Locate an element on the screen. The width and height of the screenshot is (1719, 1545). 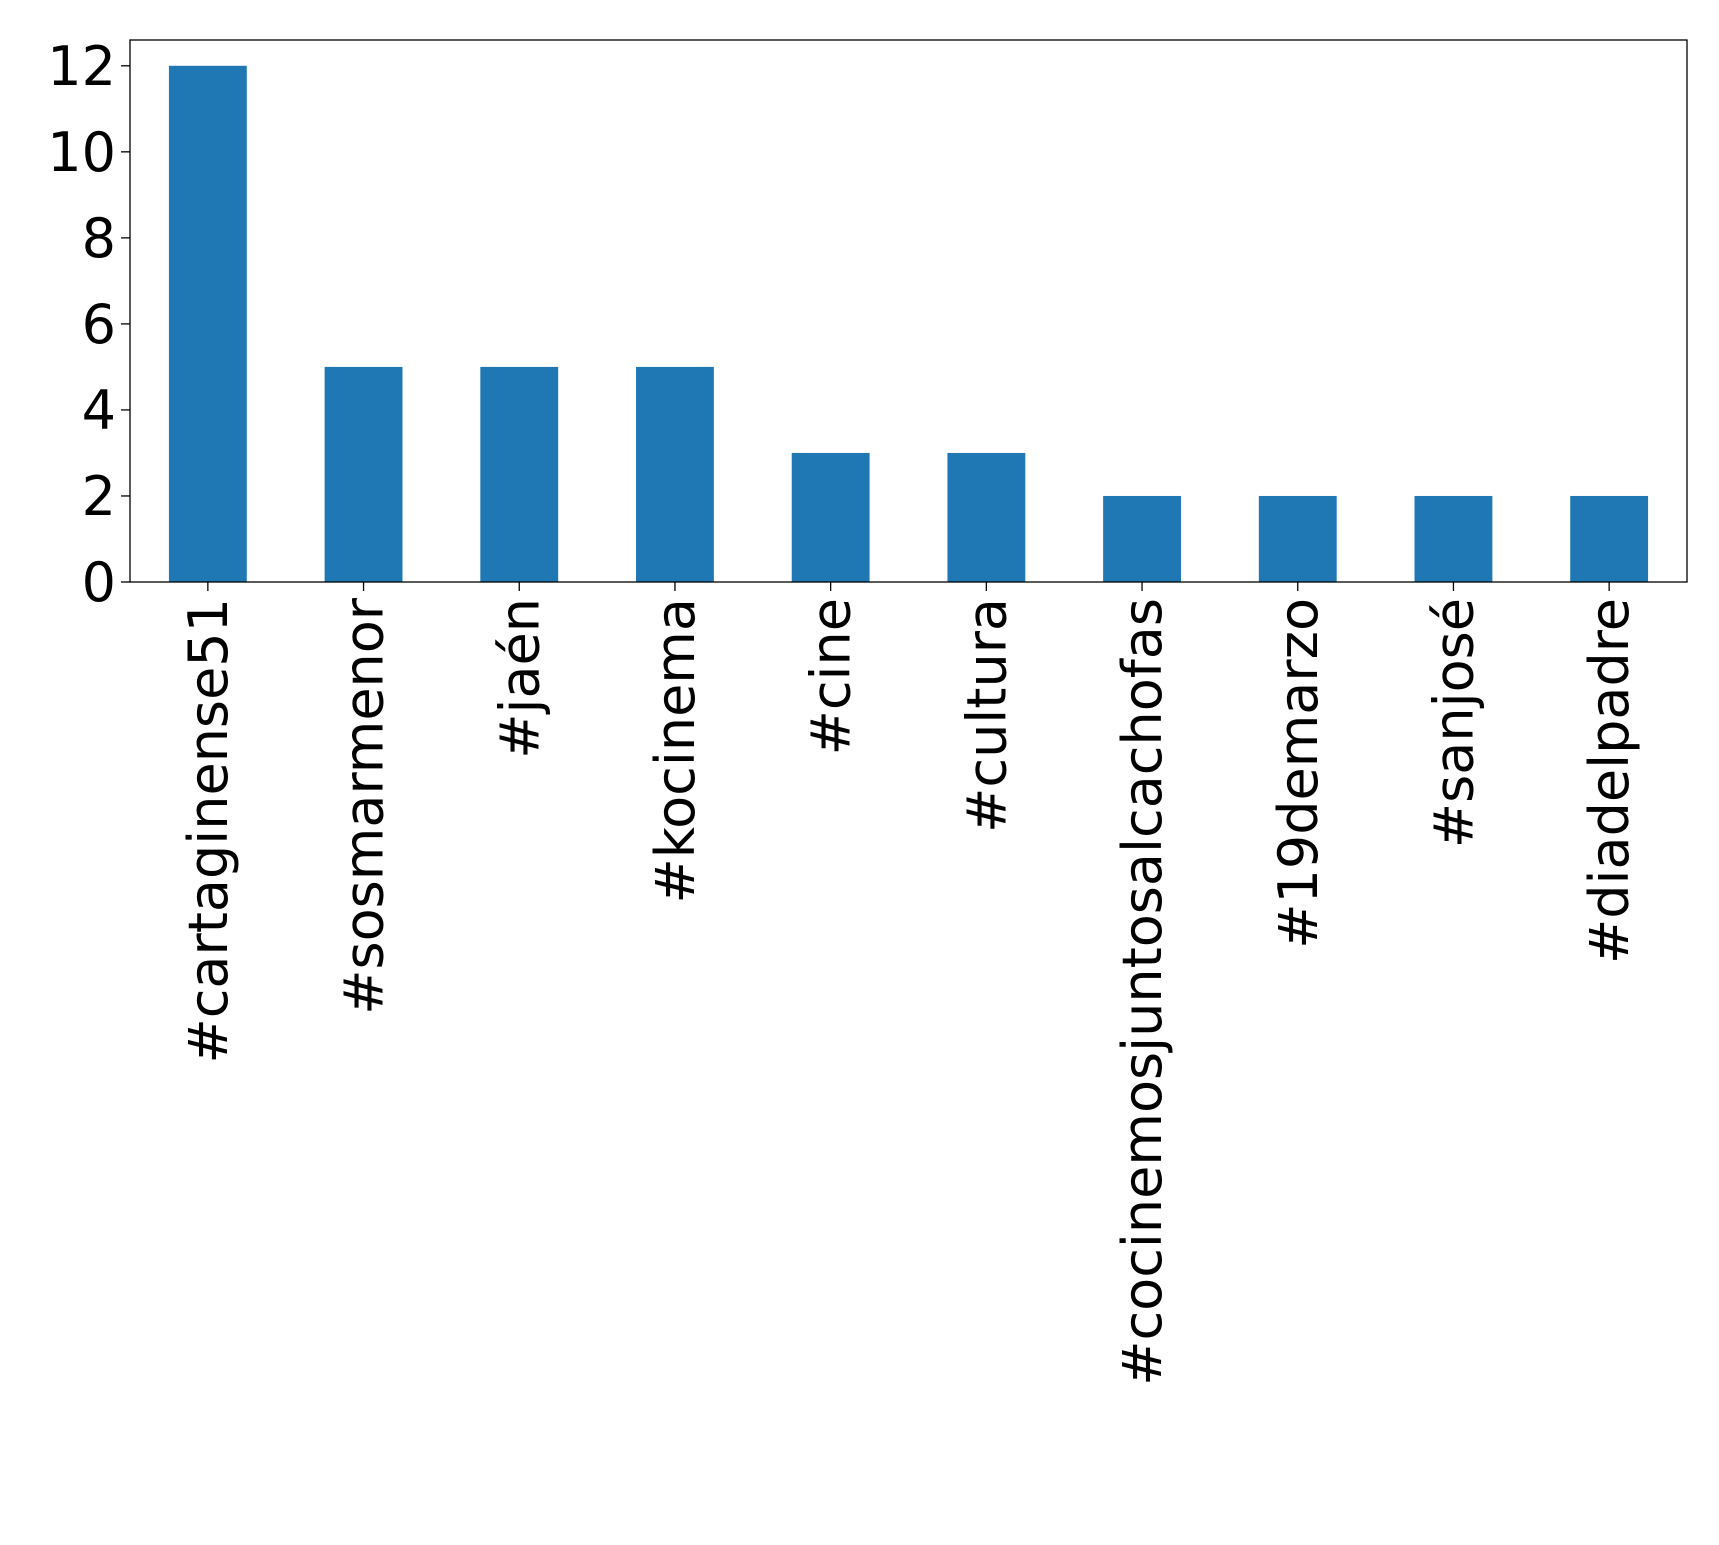
x-tick-label: #19demarzo is located at coordinates (1298, 773).